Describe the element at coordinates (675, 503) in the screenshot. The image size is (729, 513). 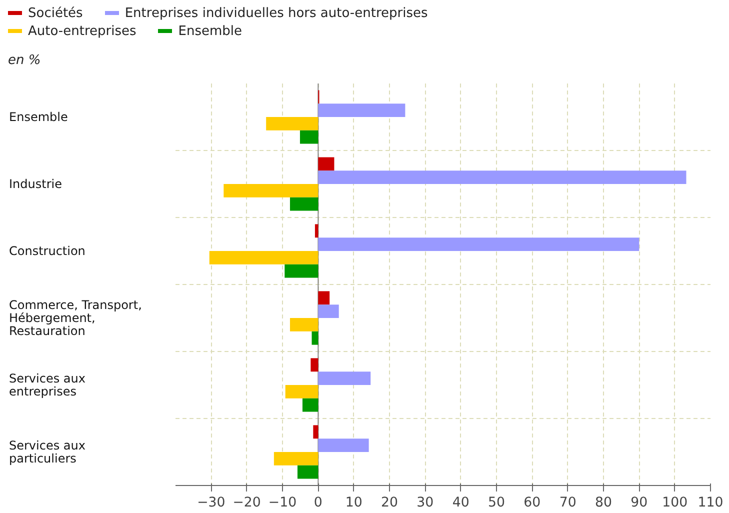
I see `x-tick-label: 100` at that location.